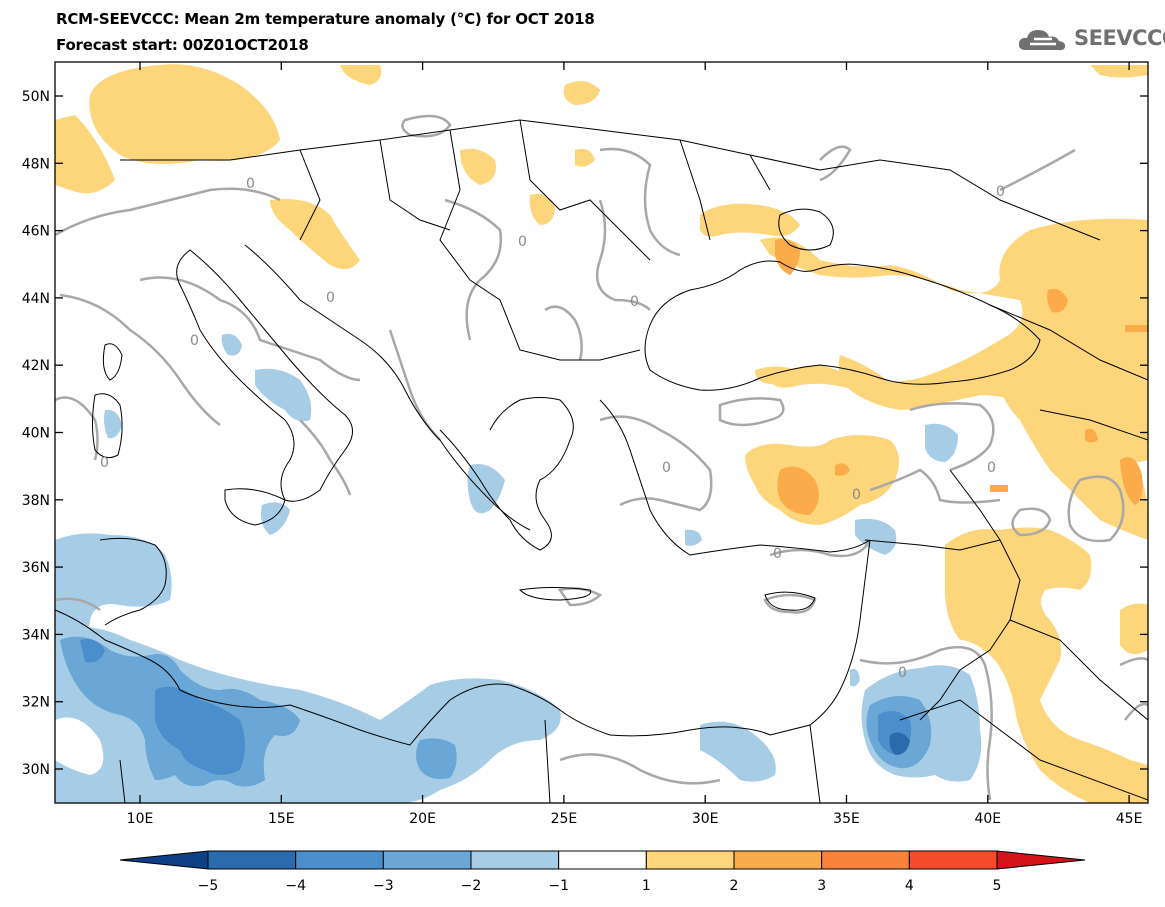  I want to click on colorbar-label: 4, so click(909, 886).